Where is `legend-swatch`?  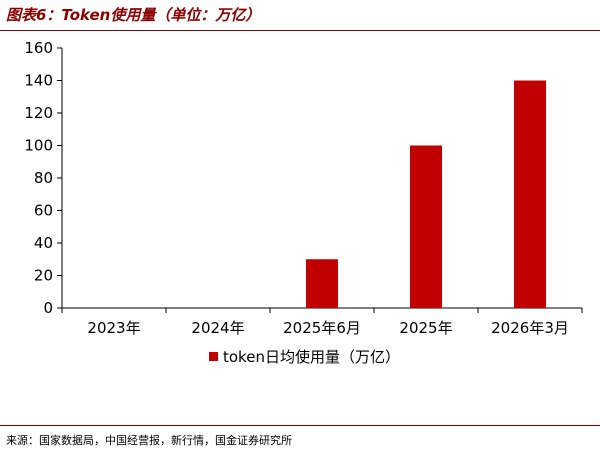
legend-swatch is located at coordinates (213, 356).